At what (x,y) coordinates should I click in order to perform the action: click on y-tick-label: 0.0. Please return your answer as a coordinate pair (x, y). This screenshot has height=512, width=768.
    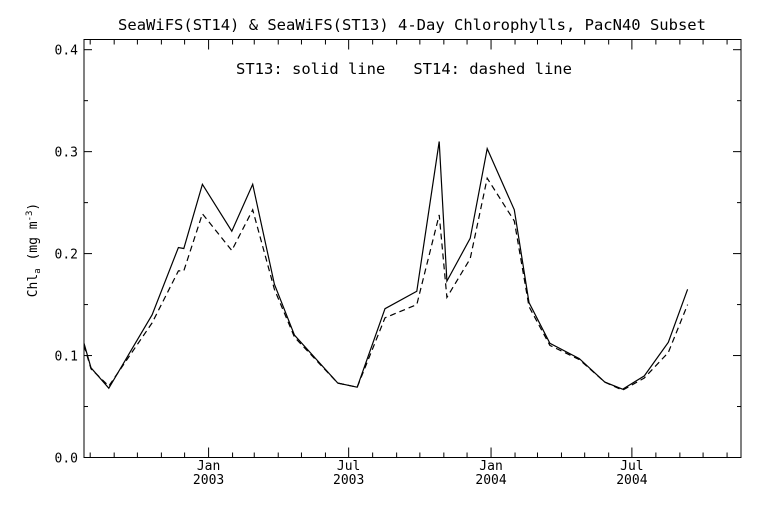
    Looking at the image, I should click on (66, 459).